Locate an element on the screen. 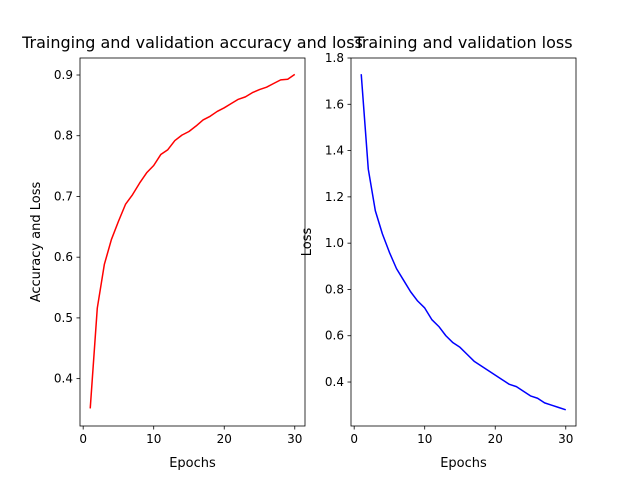 Image resolution: width=640 pixels, height=480 pixels. acc-x-tick-label: 0 is located at coordinates (83, 439).